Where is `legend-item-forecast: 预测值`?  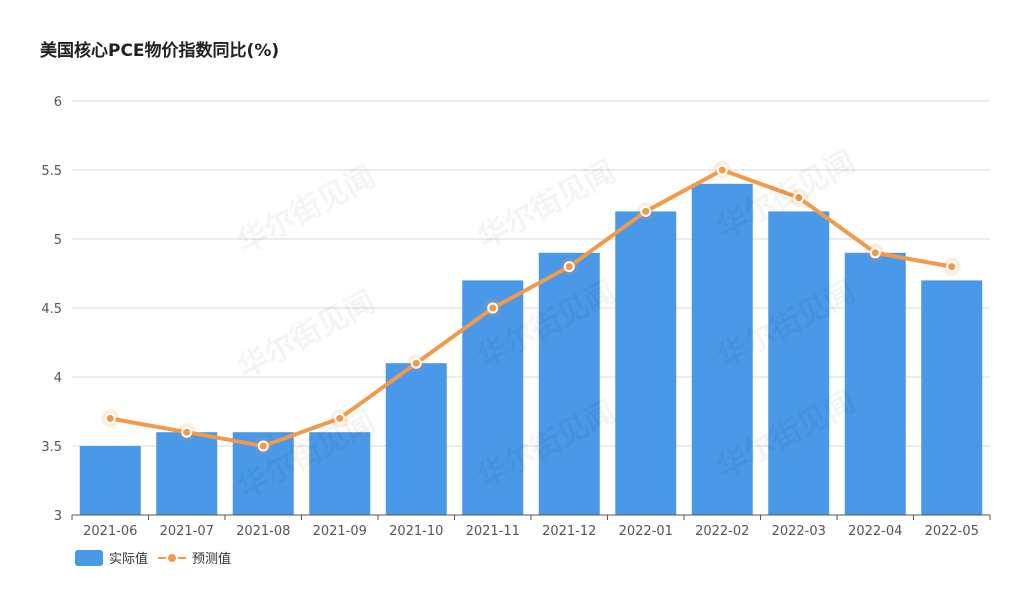 legend-item-forecast: 预测值 is located at coordinates (194, 557).